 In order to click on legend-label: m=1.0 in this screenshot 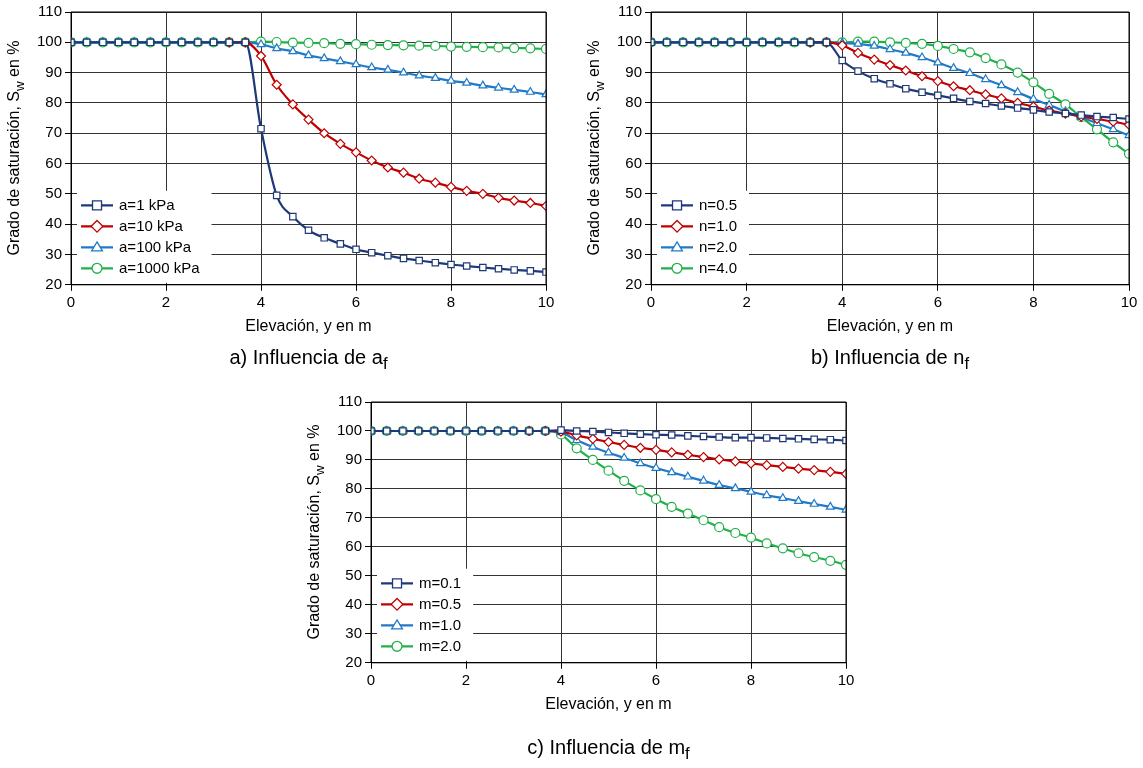, I will do `click(440, 625)`.